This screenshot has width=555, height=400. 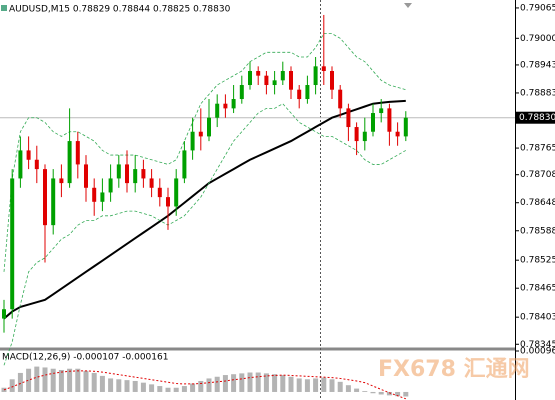 What do you see at coordinates (85, 358) in the screenshot?
I see `indicator-title: MACD(12,26,9) -0.000107 -0.000161` at bounding box center [85, 358].